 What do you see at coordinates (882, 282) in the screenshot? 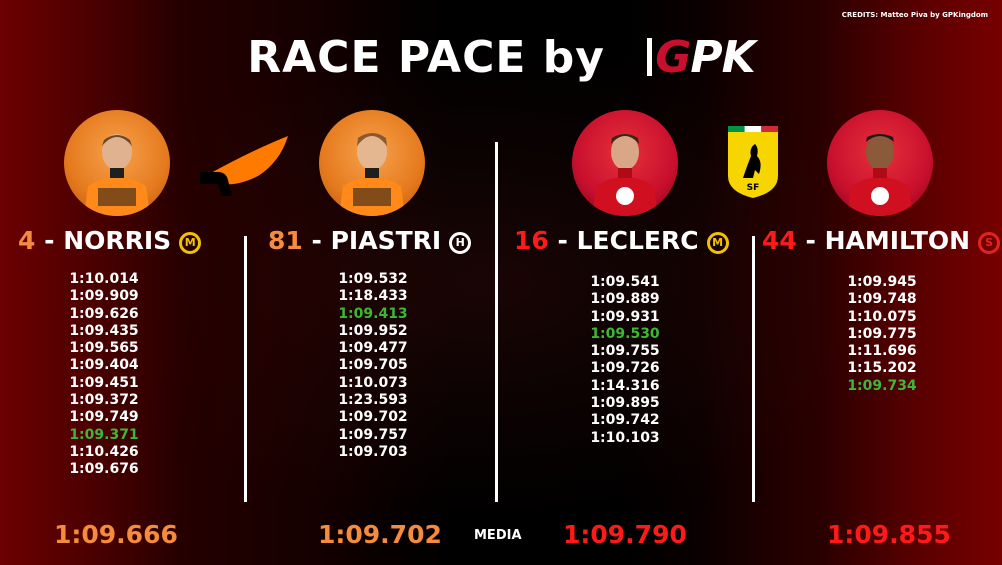
I see `lap-time: 1:09.945` at bounding box center [882, 282].